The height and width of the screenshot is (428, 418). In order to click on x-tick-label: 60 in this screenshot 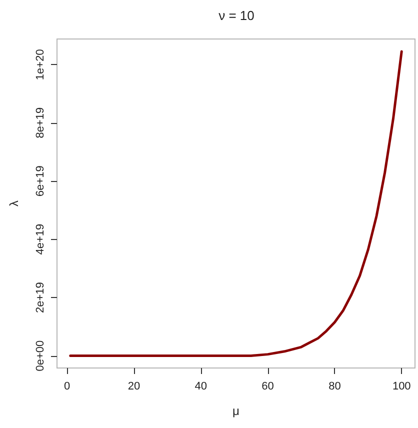, I will do `click(268, 386)`.